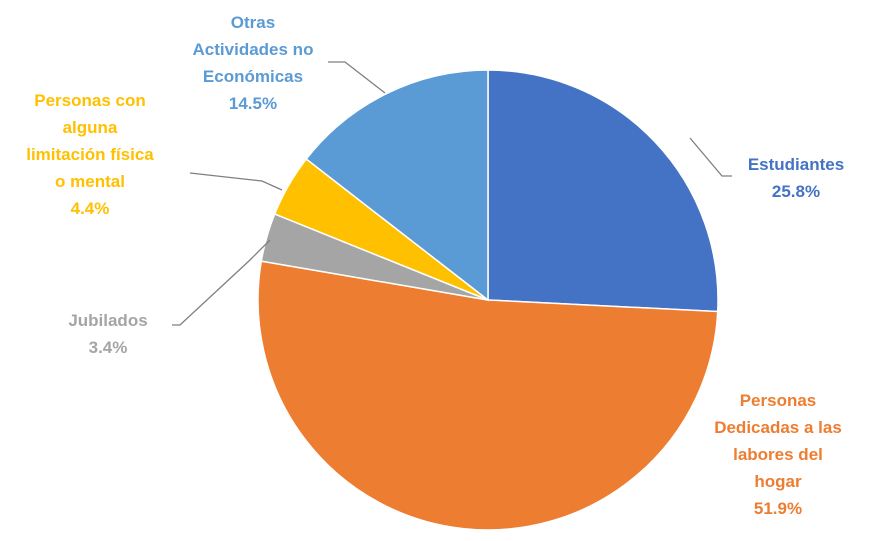 This screenshot has width=869, height=541. What do you see at coordinates (90, 100) in the screenshot?
I see `slice-category-label: Personas con` at bounding box center [90, 100].